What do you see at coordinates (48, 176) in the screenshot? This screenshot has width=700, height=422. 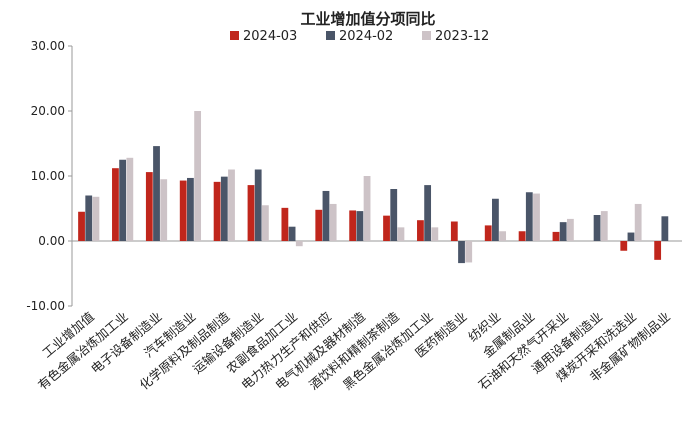 I see `y-tick-label: 10.00` at bounding box center [48, 176].